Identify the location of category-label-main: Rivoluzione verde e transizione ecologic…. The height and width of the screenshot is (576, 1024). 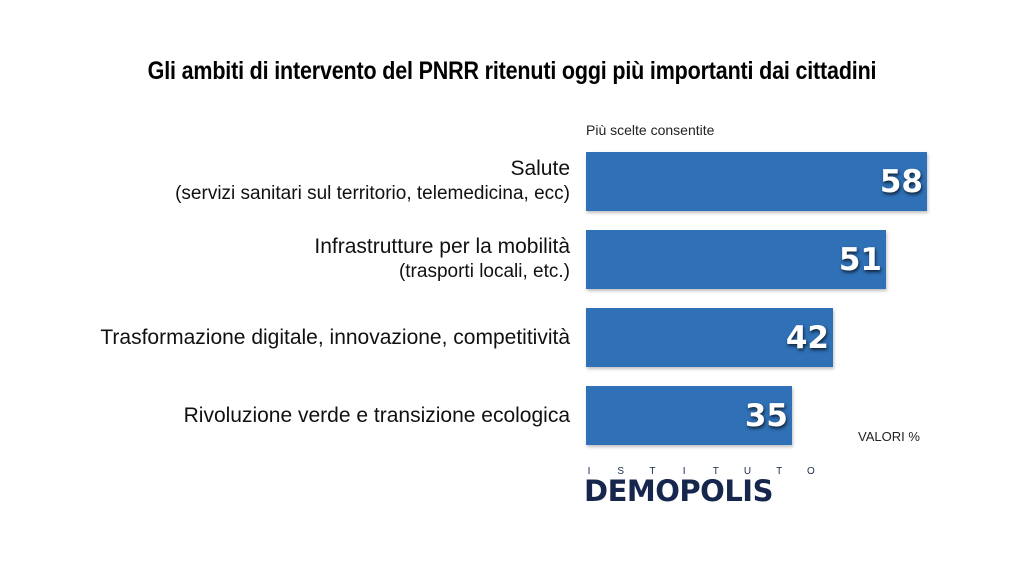
(376, 415).